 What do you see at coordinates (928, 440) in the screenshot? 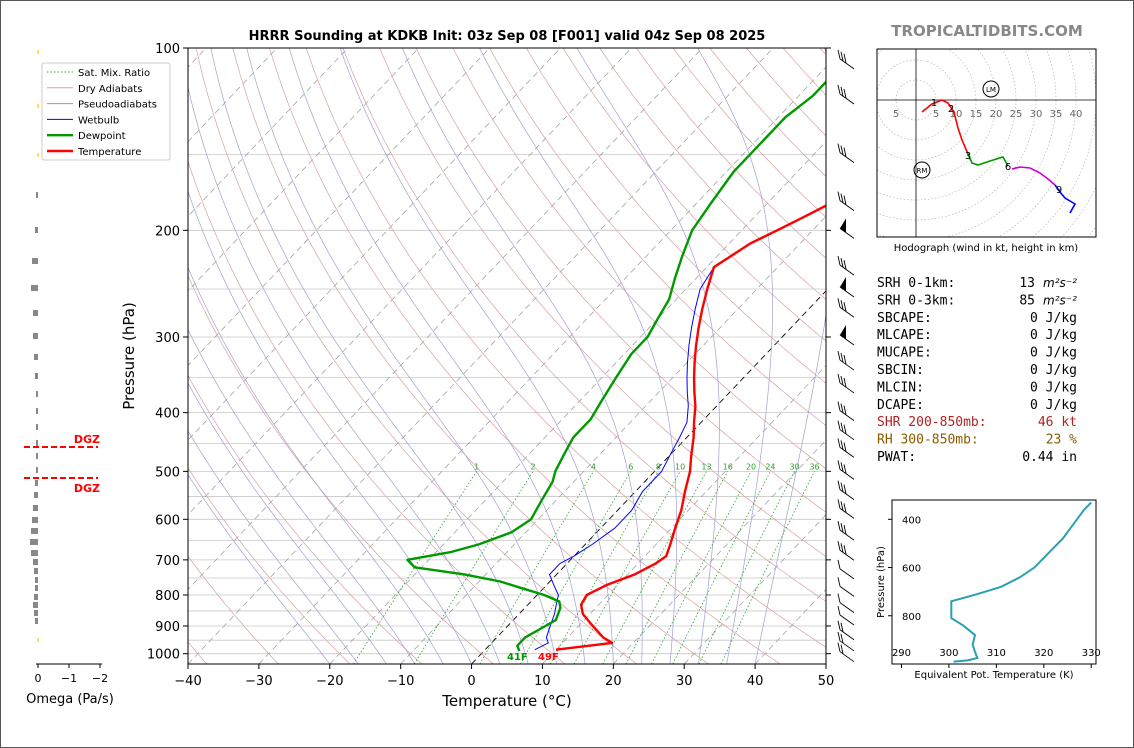
I see `index-label: RH 300-850mb:` at bounding box center [928, 440].